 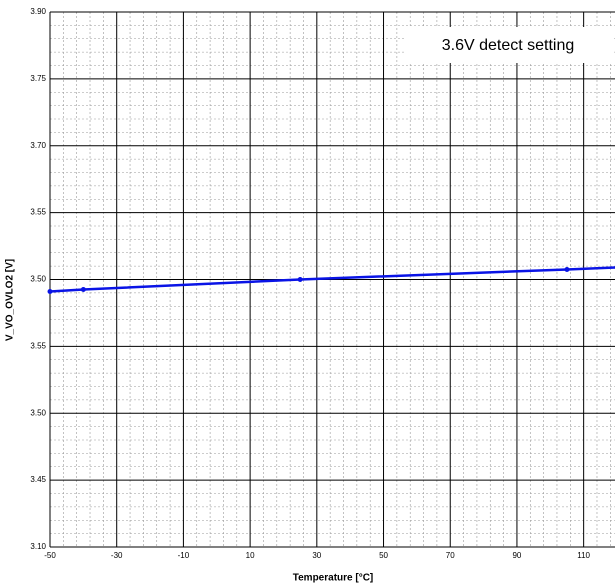 I want to click on x-tick-label: 10, so click(x=250, y=555).